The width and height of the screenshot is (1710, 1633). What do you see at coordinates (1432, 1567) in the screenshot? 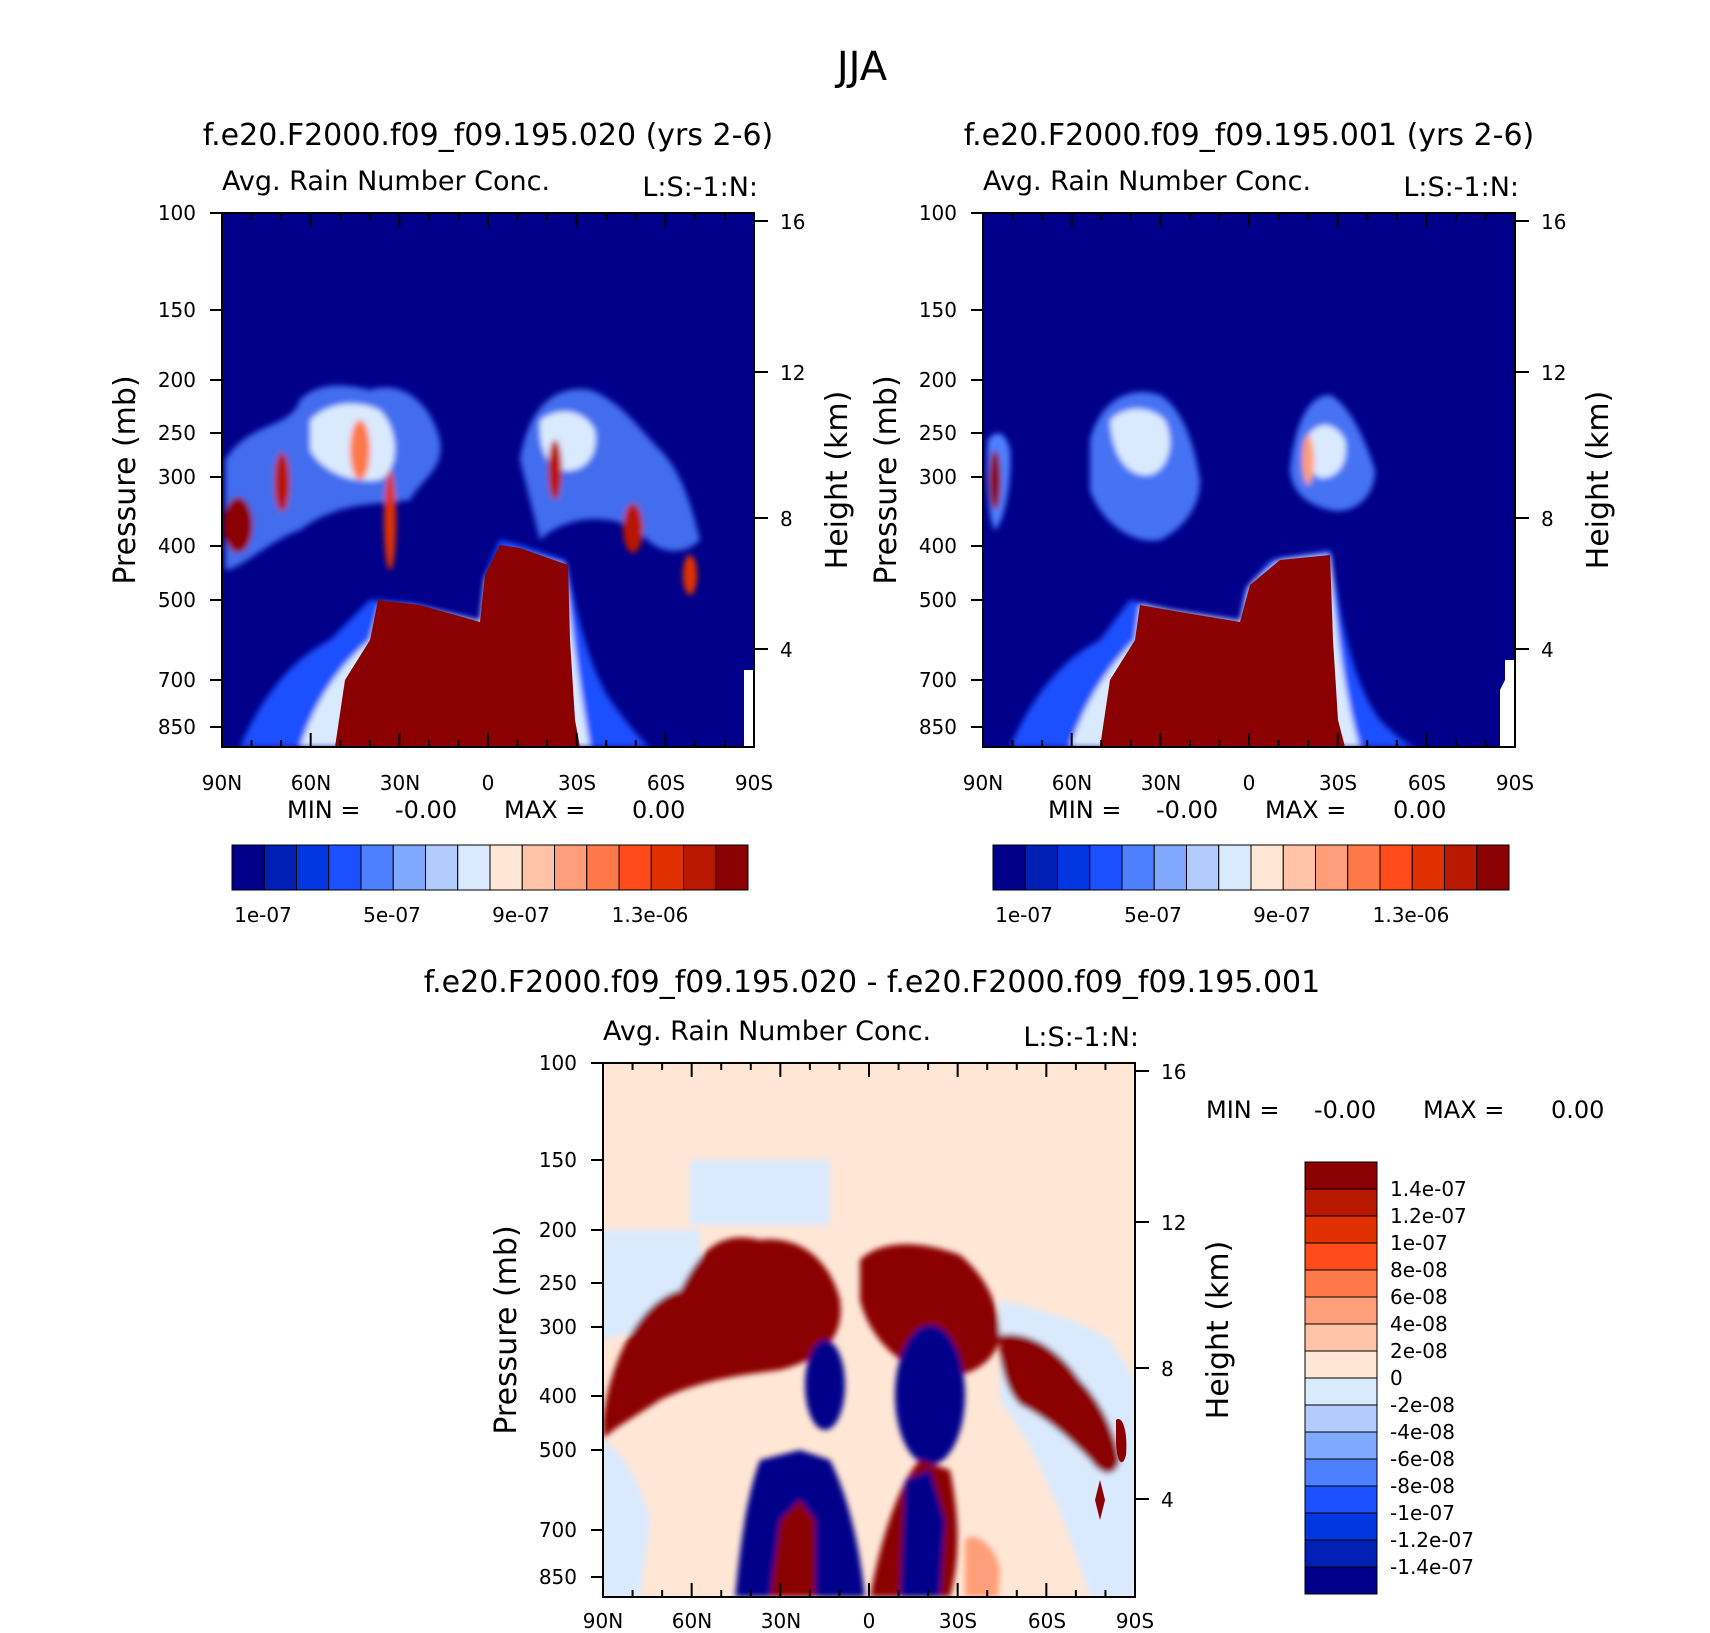
I see `colorbar-label: -1.4e-07` at bounding box center [1432, 1567].